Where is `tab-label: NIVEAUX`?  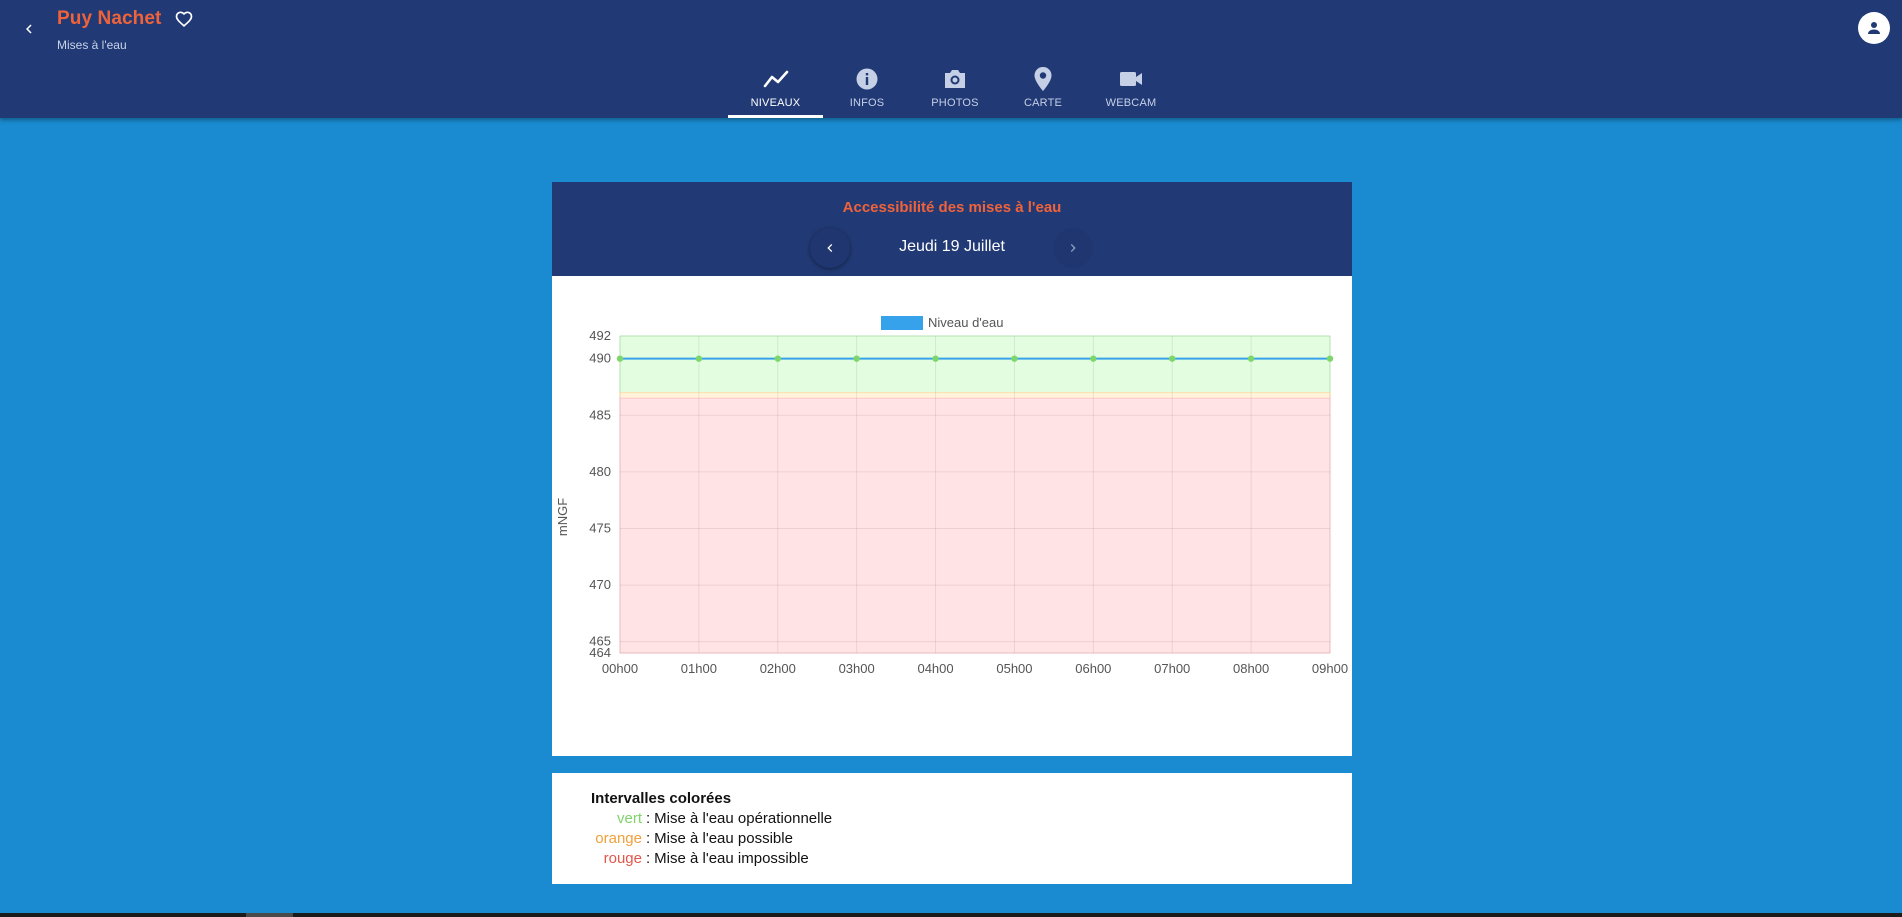
tab-label: NIVEAUX is located at coordinates (775, 103).